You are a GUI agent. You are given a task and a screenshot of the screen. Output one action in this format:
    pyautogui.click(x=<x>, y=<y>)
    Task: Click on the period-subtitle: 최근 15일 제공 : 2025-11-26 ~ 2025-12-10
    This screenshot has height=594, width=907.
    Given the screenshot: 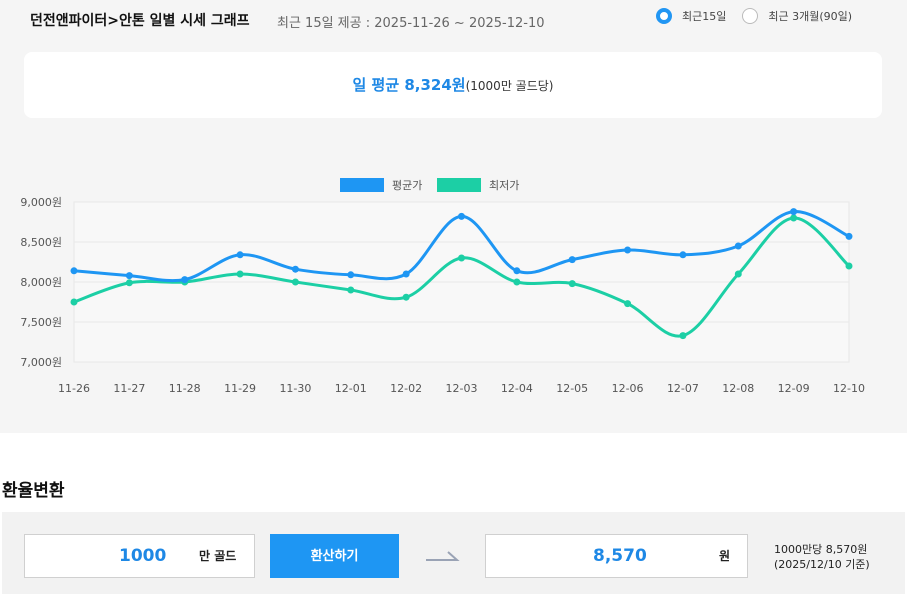 What is the action you would take?
    pyautogui.click(x=411, y=23)
    